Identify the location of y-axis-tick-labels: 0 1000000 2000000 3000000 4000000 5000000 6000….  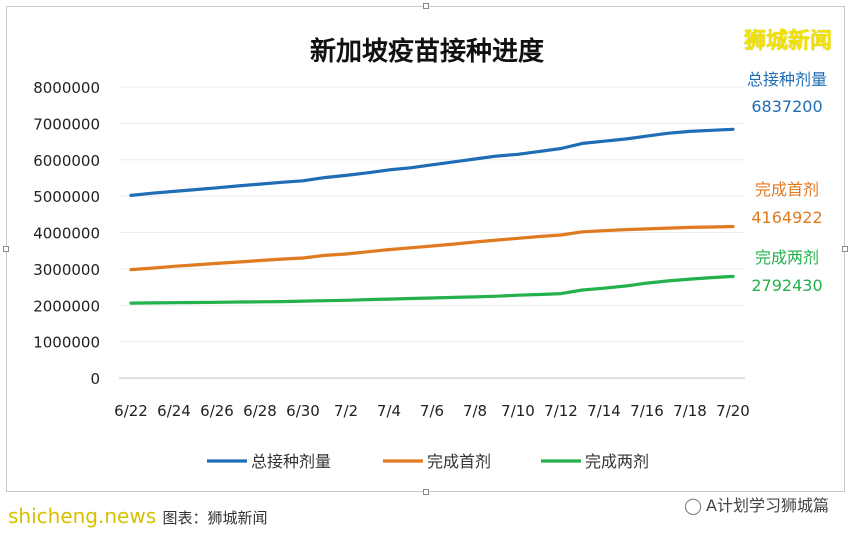
(66, 233).